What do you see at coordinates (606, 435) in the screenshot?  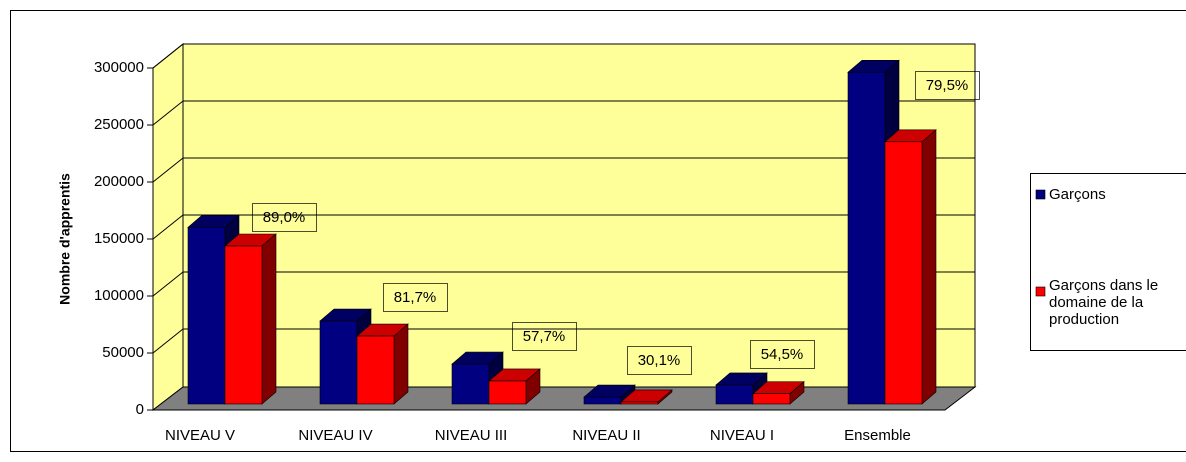 I see `x-tick-label: NIVEAU II` at bounding box center [606, 435].